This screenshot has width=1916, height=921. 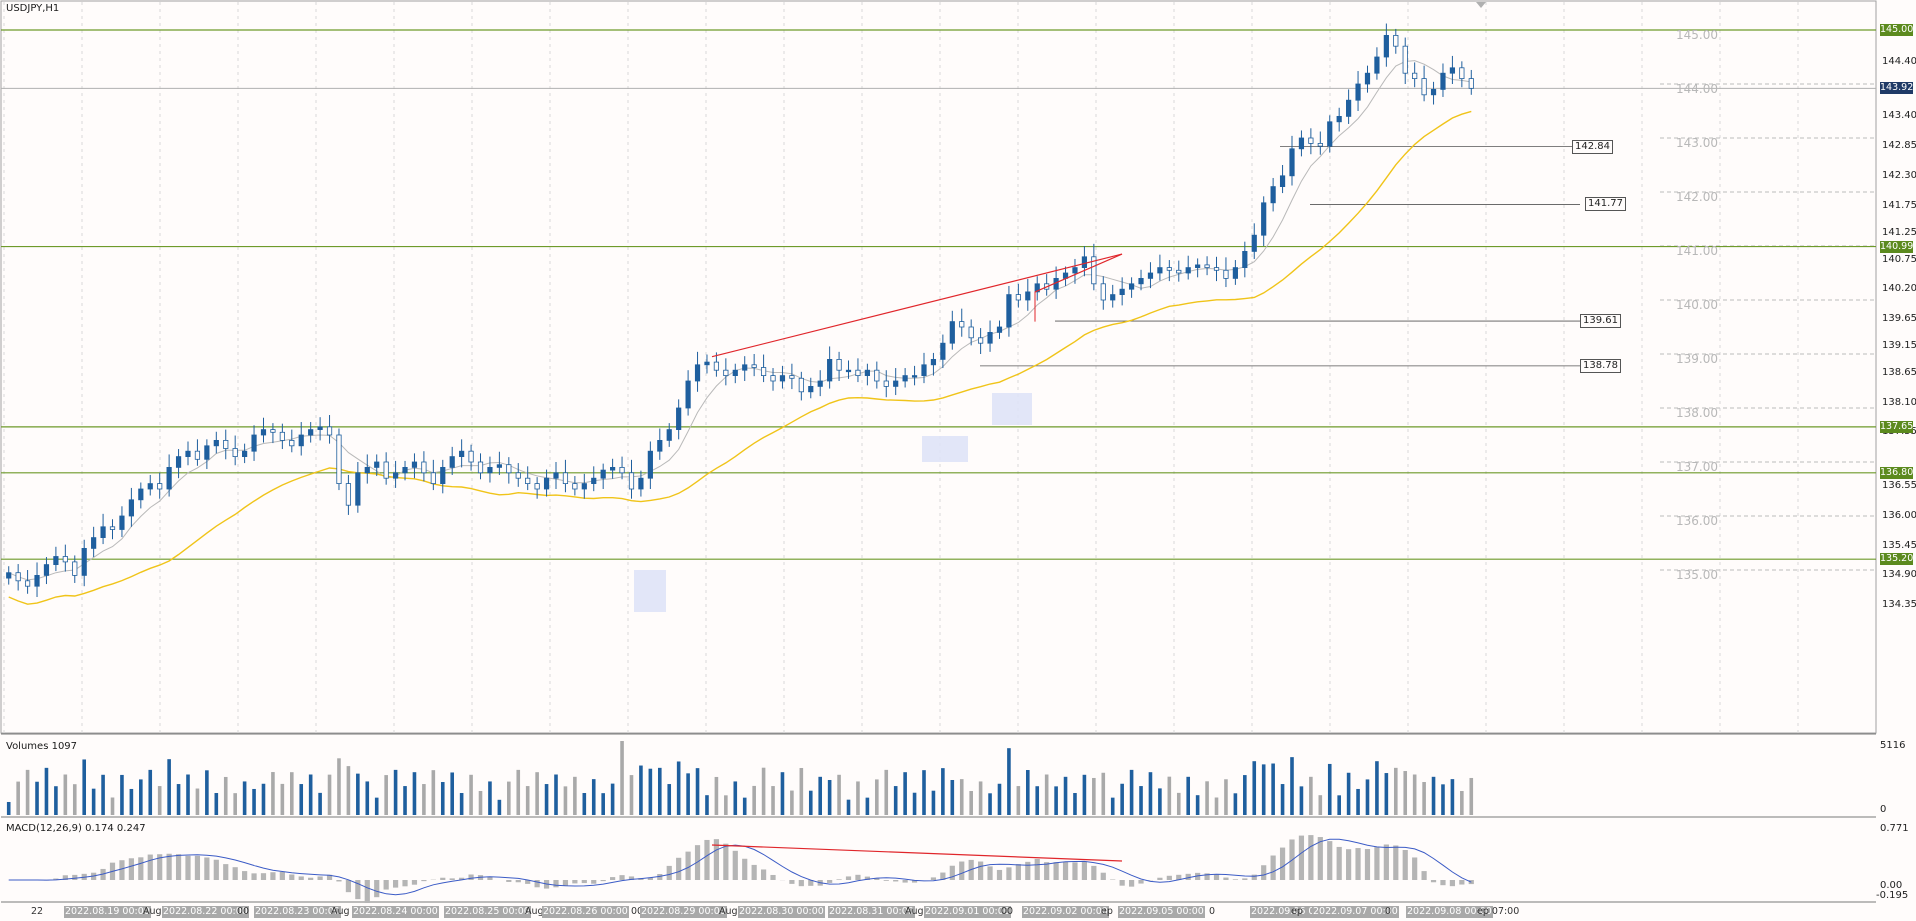 What do you see at coordinates (917, 305) in the screenshot?
I see `trend-lines` at bounding box center [917, 305].